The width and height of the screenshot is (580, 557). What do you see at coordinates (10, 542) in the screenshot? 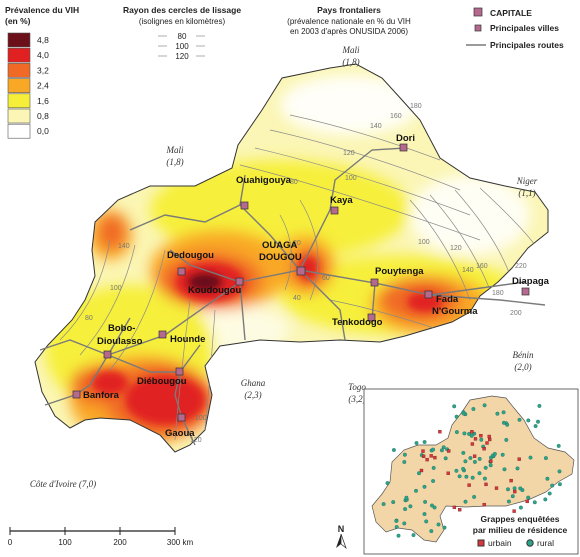
I see `scale-tick-0: 0` at bounding box center [10, 542].